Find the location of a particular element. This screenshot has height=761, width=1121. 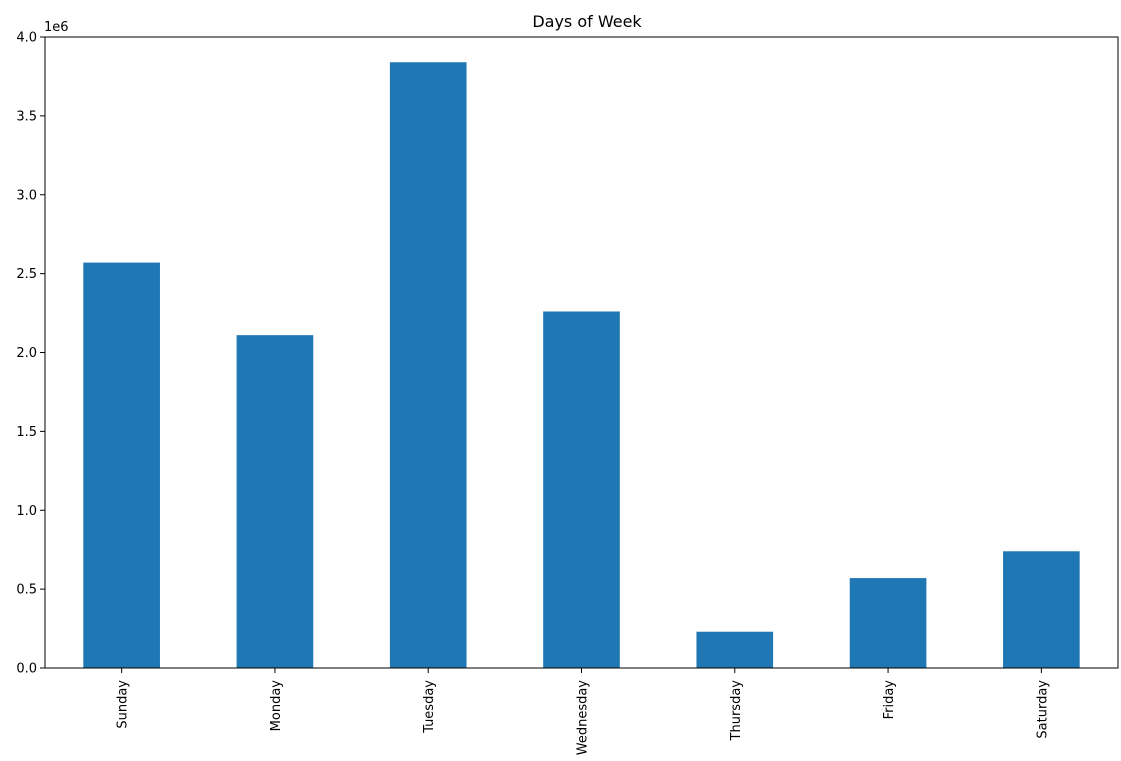

bar-thursday is located at coordinates (735, 649).